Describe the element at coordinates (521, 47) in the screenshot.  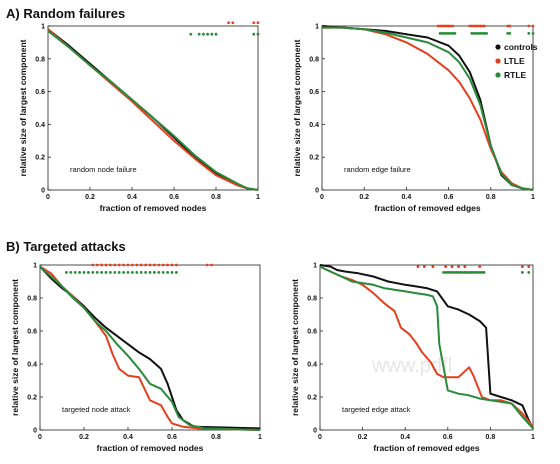
I see `legend-label: controls` at that location.